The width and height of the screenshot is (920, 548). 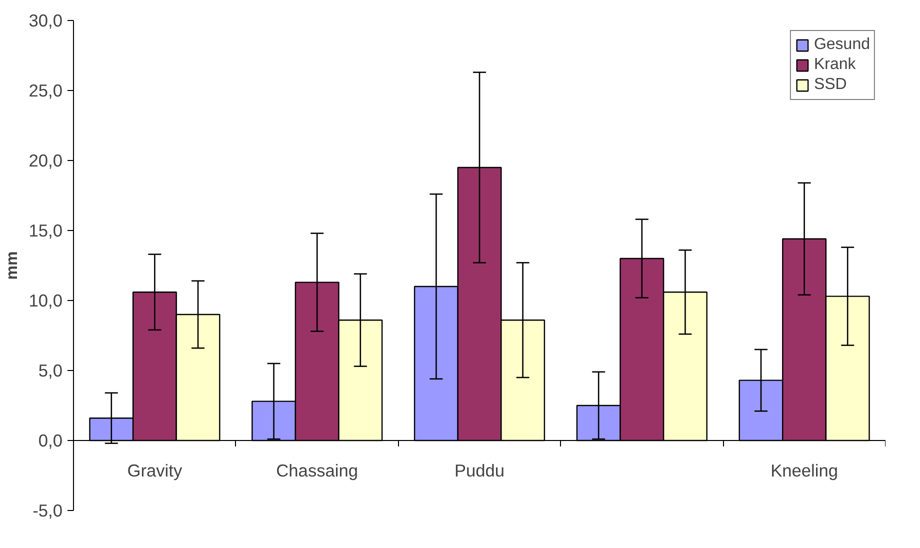 What do you see at coordinates (45, 300) in the screenshot?
I see `y-tick-label: 10,0` at bounding box center [45, 300].